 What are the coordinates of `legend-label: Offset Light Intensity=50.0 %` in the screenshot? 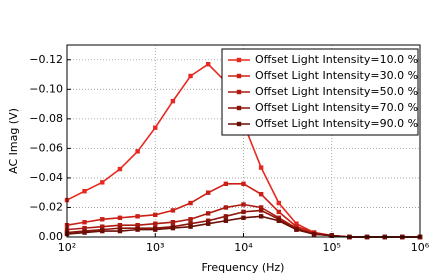 It's located at (336, 91).